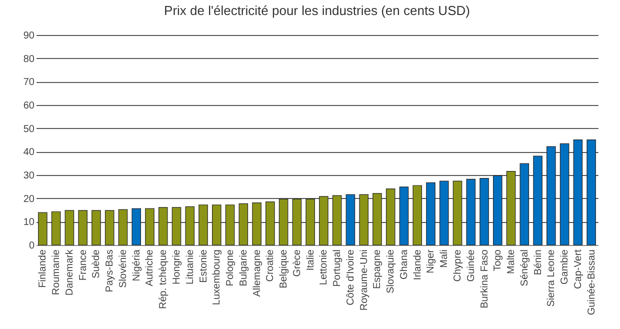 This screenshot has width=620, height=329. I want to click on chart-title: Prix de l'électricité pour les industries (en cents USD), so click(317, 10).